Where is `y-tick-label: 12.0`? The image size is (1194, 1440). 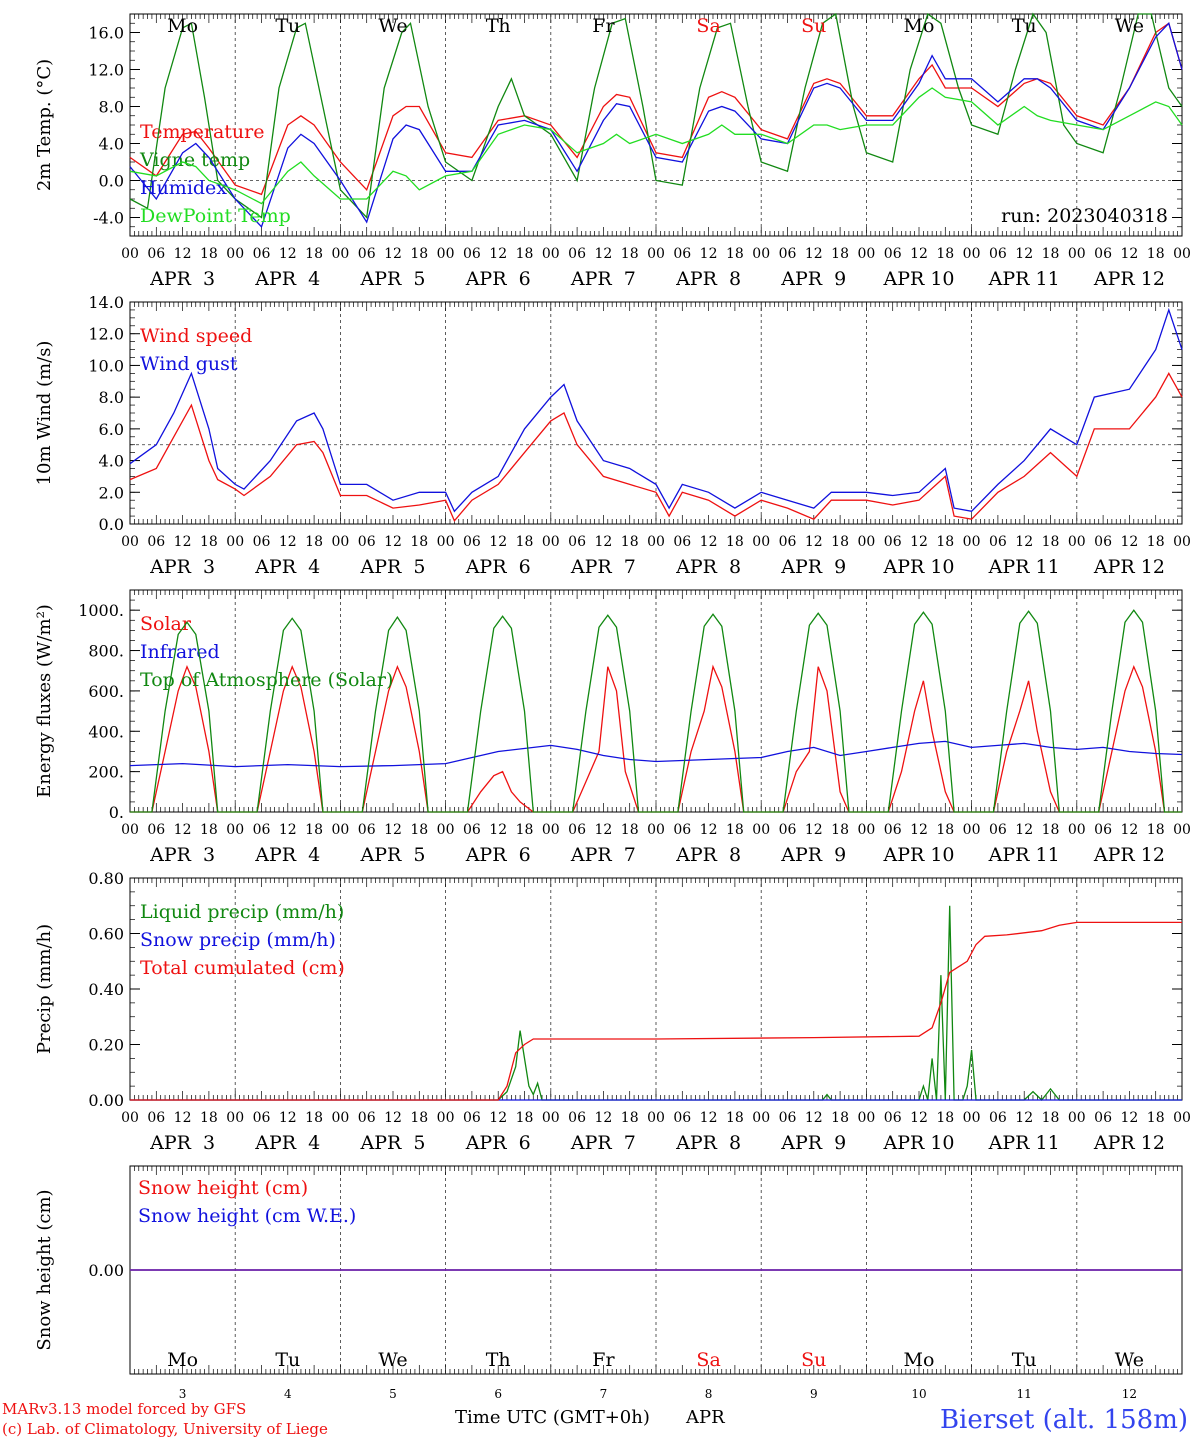
y-tick-label: 12.0 is located at coordinates (106, 70).